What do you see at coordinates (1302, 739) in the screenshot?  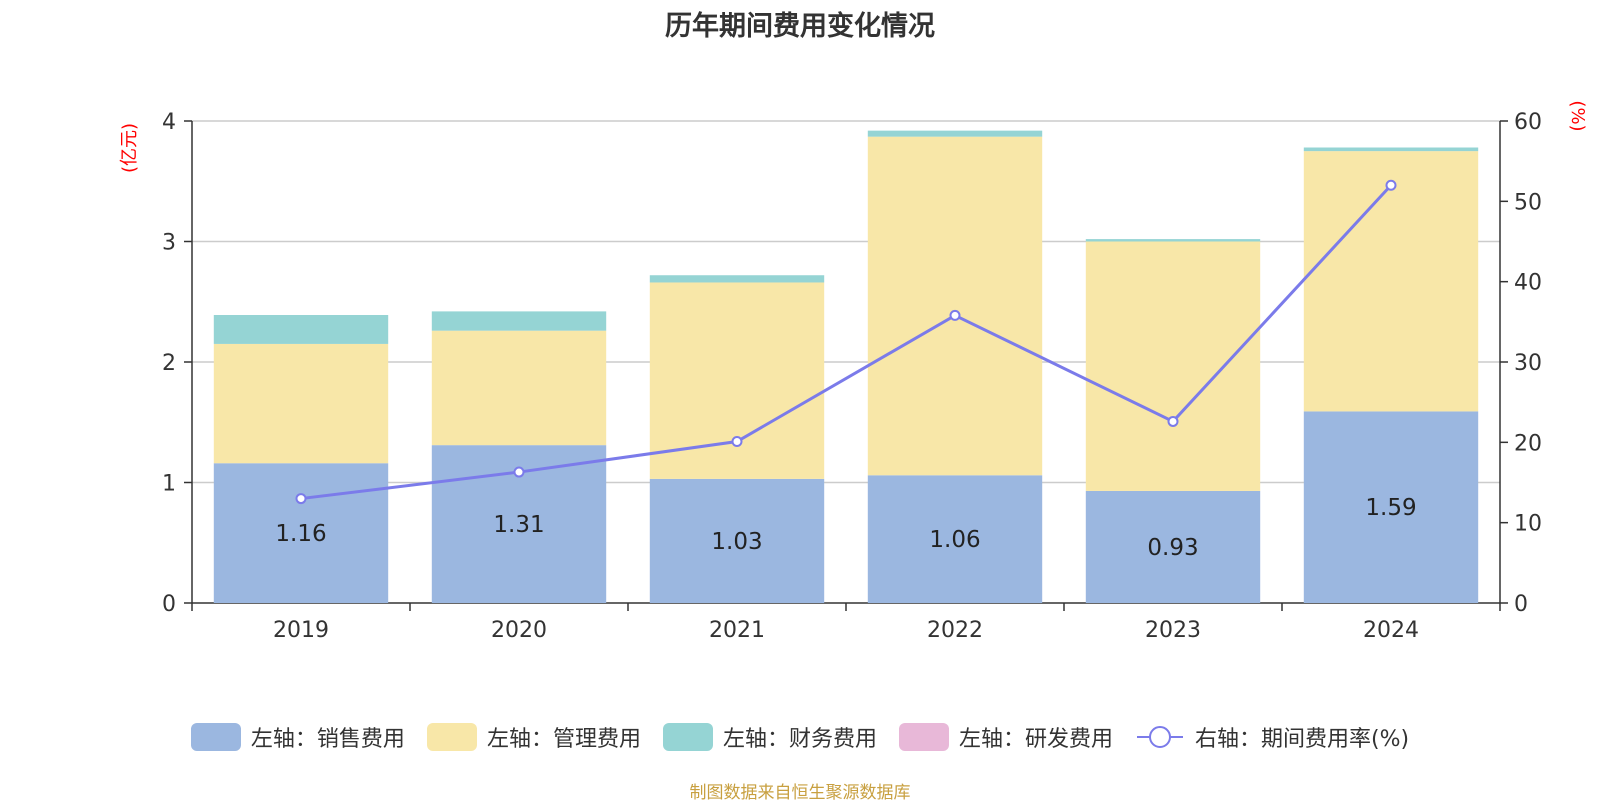 I see `legend-label: 右轴：期间费用率(%)` at bounding box center [1302, 739].